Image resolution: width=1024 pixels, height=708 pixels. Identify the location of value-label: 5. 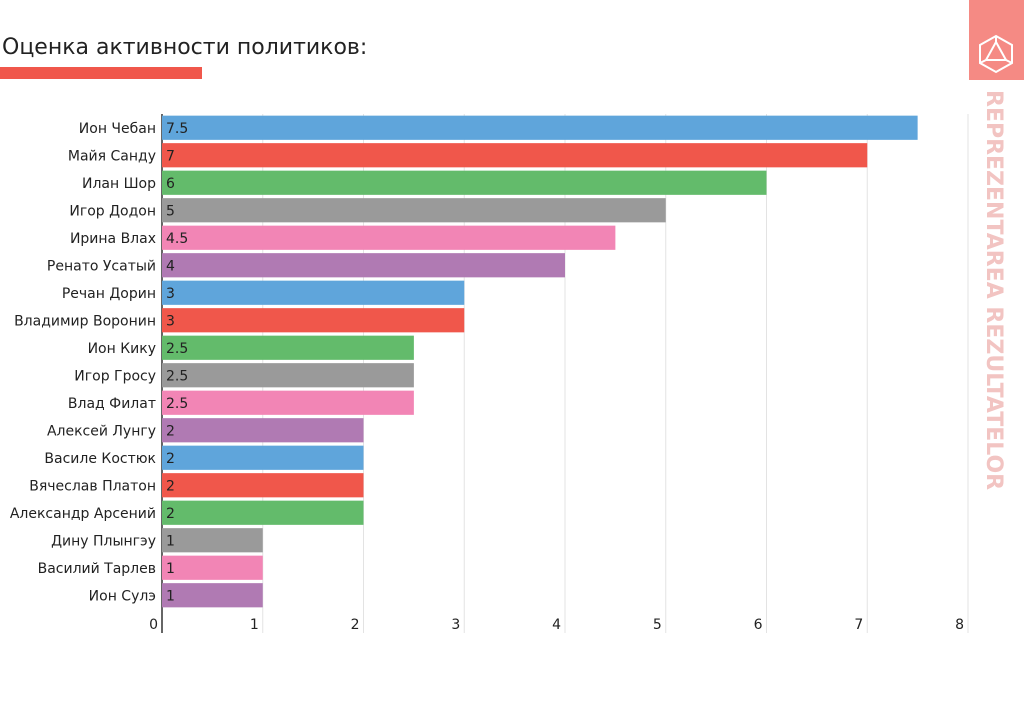
(170, 211).